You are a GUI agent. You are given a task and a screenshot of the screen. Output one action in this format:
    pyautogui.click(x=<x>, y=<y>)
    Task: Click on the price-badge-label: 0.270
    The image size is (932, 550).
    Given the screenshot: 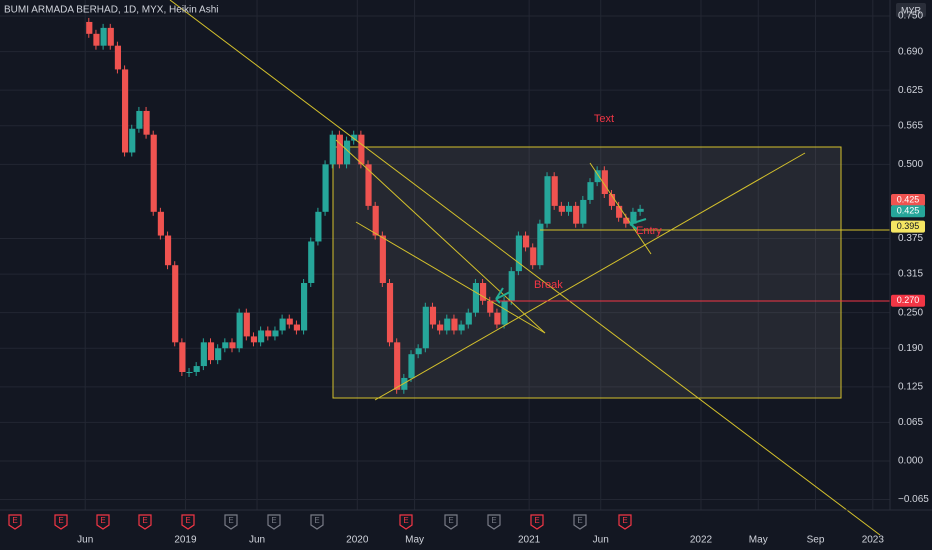 What is the action you would take?
    pyautogui.click(x=908, y=300)
    